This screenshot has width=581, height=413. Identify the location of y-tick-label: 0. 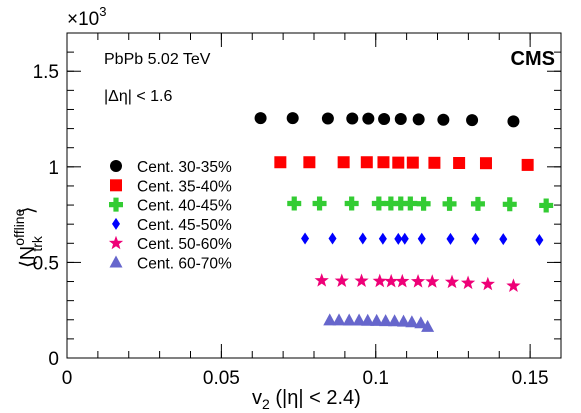
(53, 359).